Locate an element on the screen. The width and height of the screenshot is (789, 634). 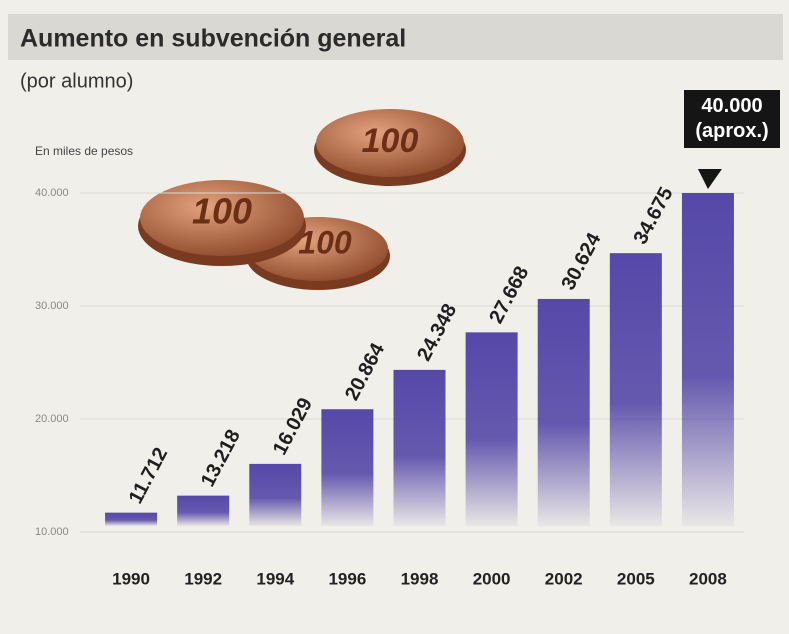
chart-subtitle: (por alumno) is located at coordinates (76, 81).